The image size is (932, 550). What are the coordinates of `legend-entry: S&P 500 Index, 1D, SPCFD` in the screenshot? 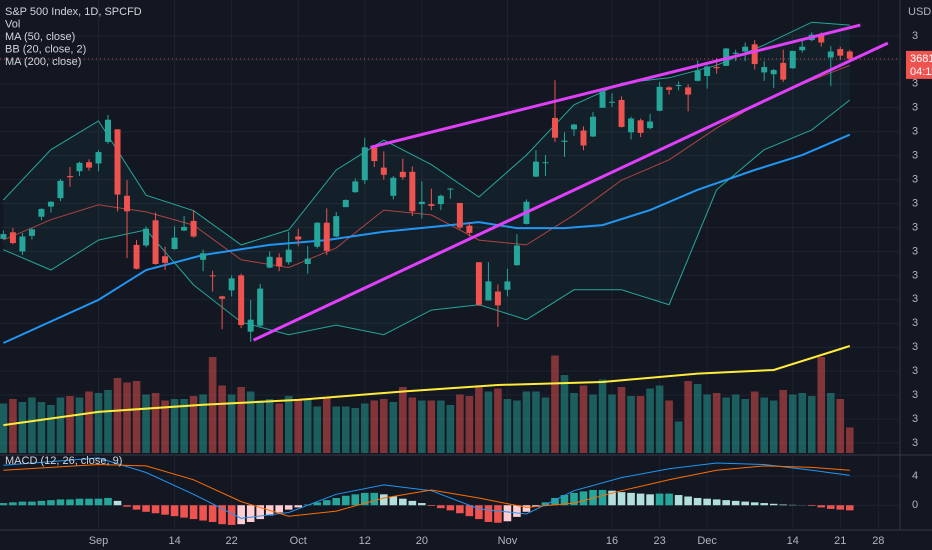 It's located at (73, 12).